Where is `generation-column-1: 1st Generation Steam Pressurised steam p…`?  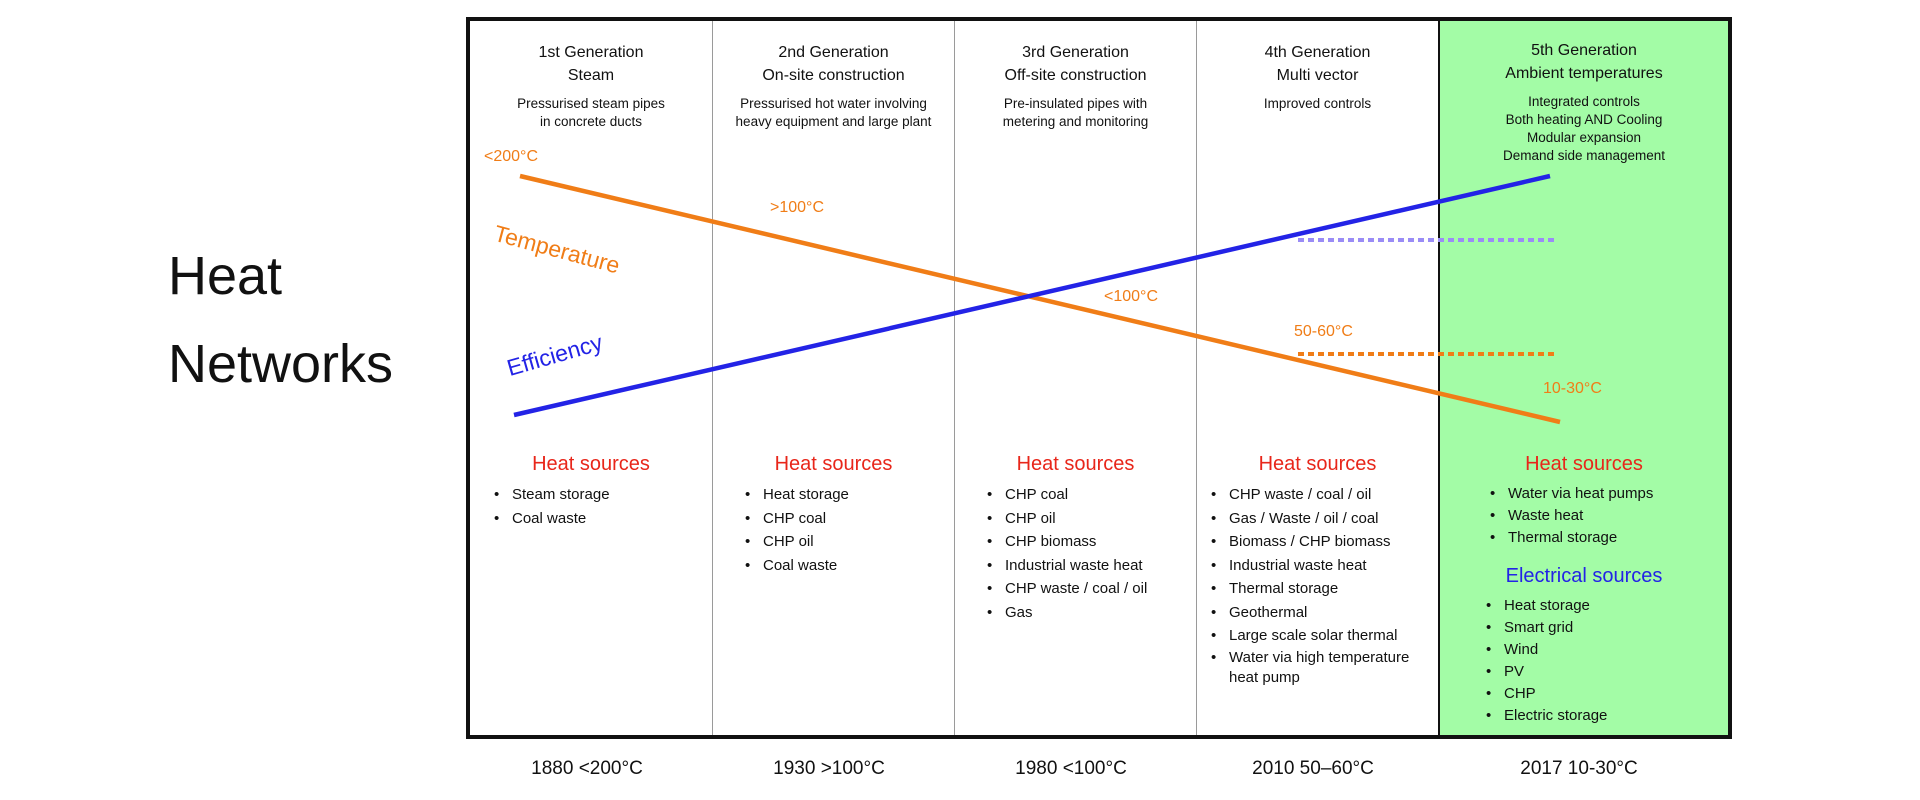
generation-column-1: 1st Generation Steam Pressurised steam p… is located at coordinates (591, 378).